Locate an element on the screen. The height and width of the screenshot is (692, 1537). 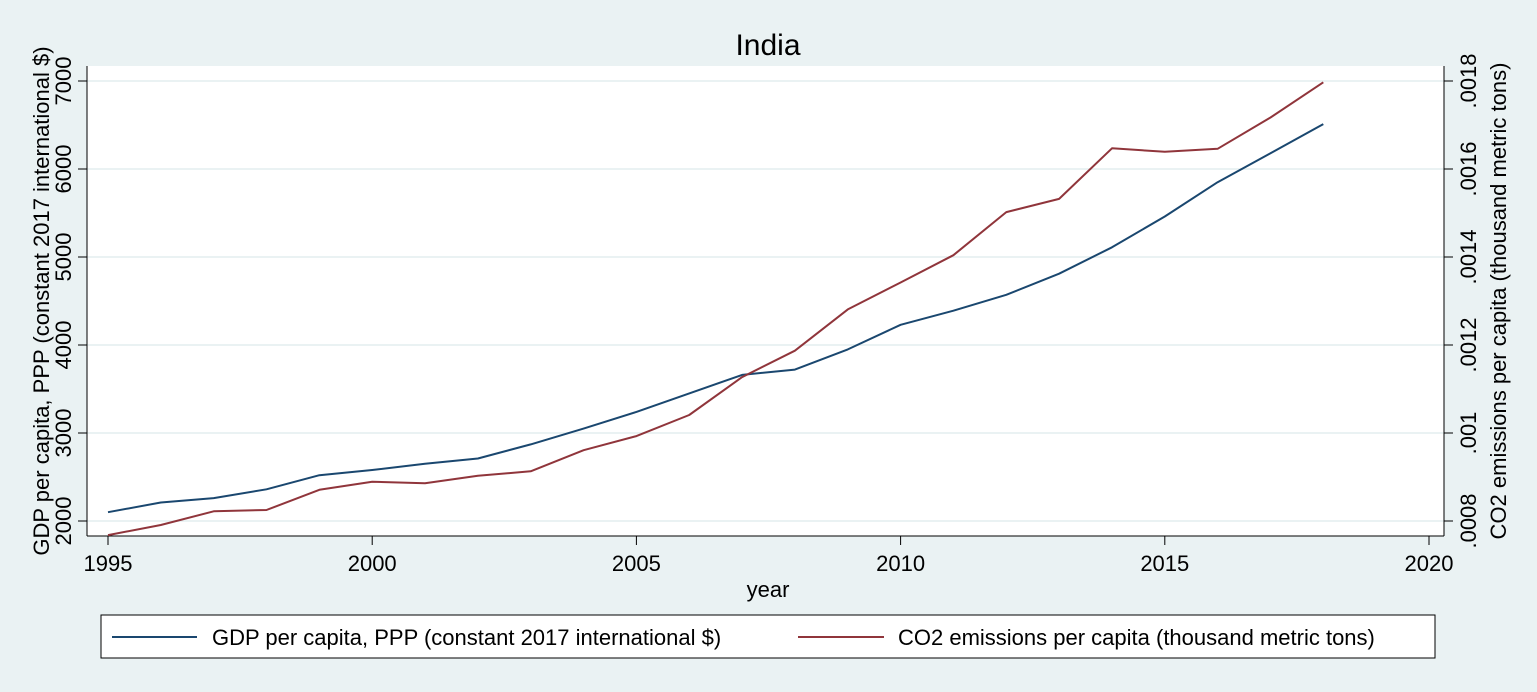
y-right-tick-label: .0018 is located at coordinates (1468, 80).